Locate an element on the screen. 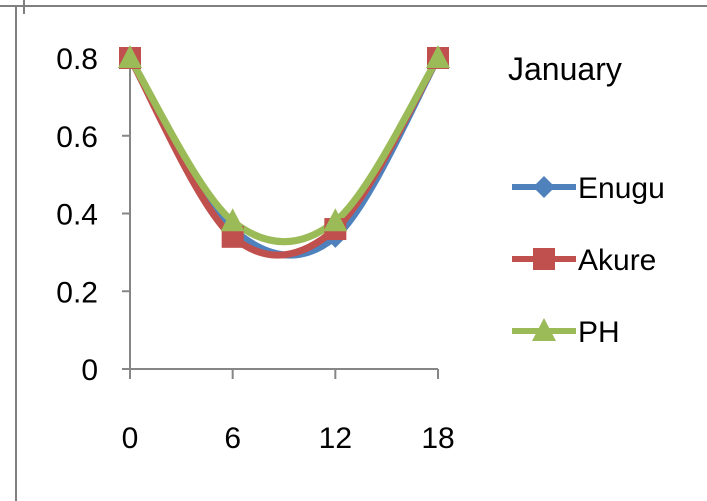 This screenshot has height=501, width=707. data-point-akure is located at coordinates (232, 236).